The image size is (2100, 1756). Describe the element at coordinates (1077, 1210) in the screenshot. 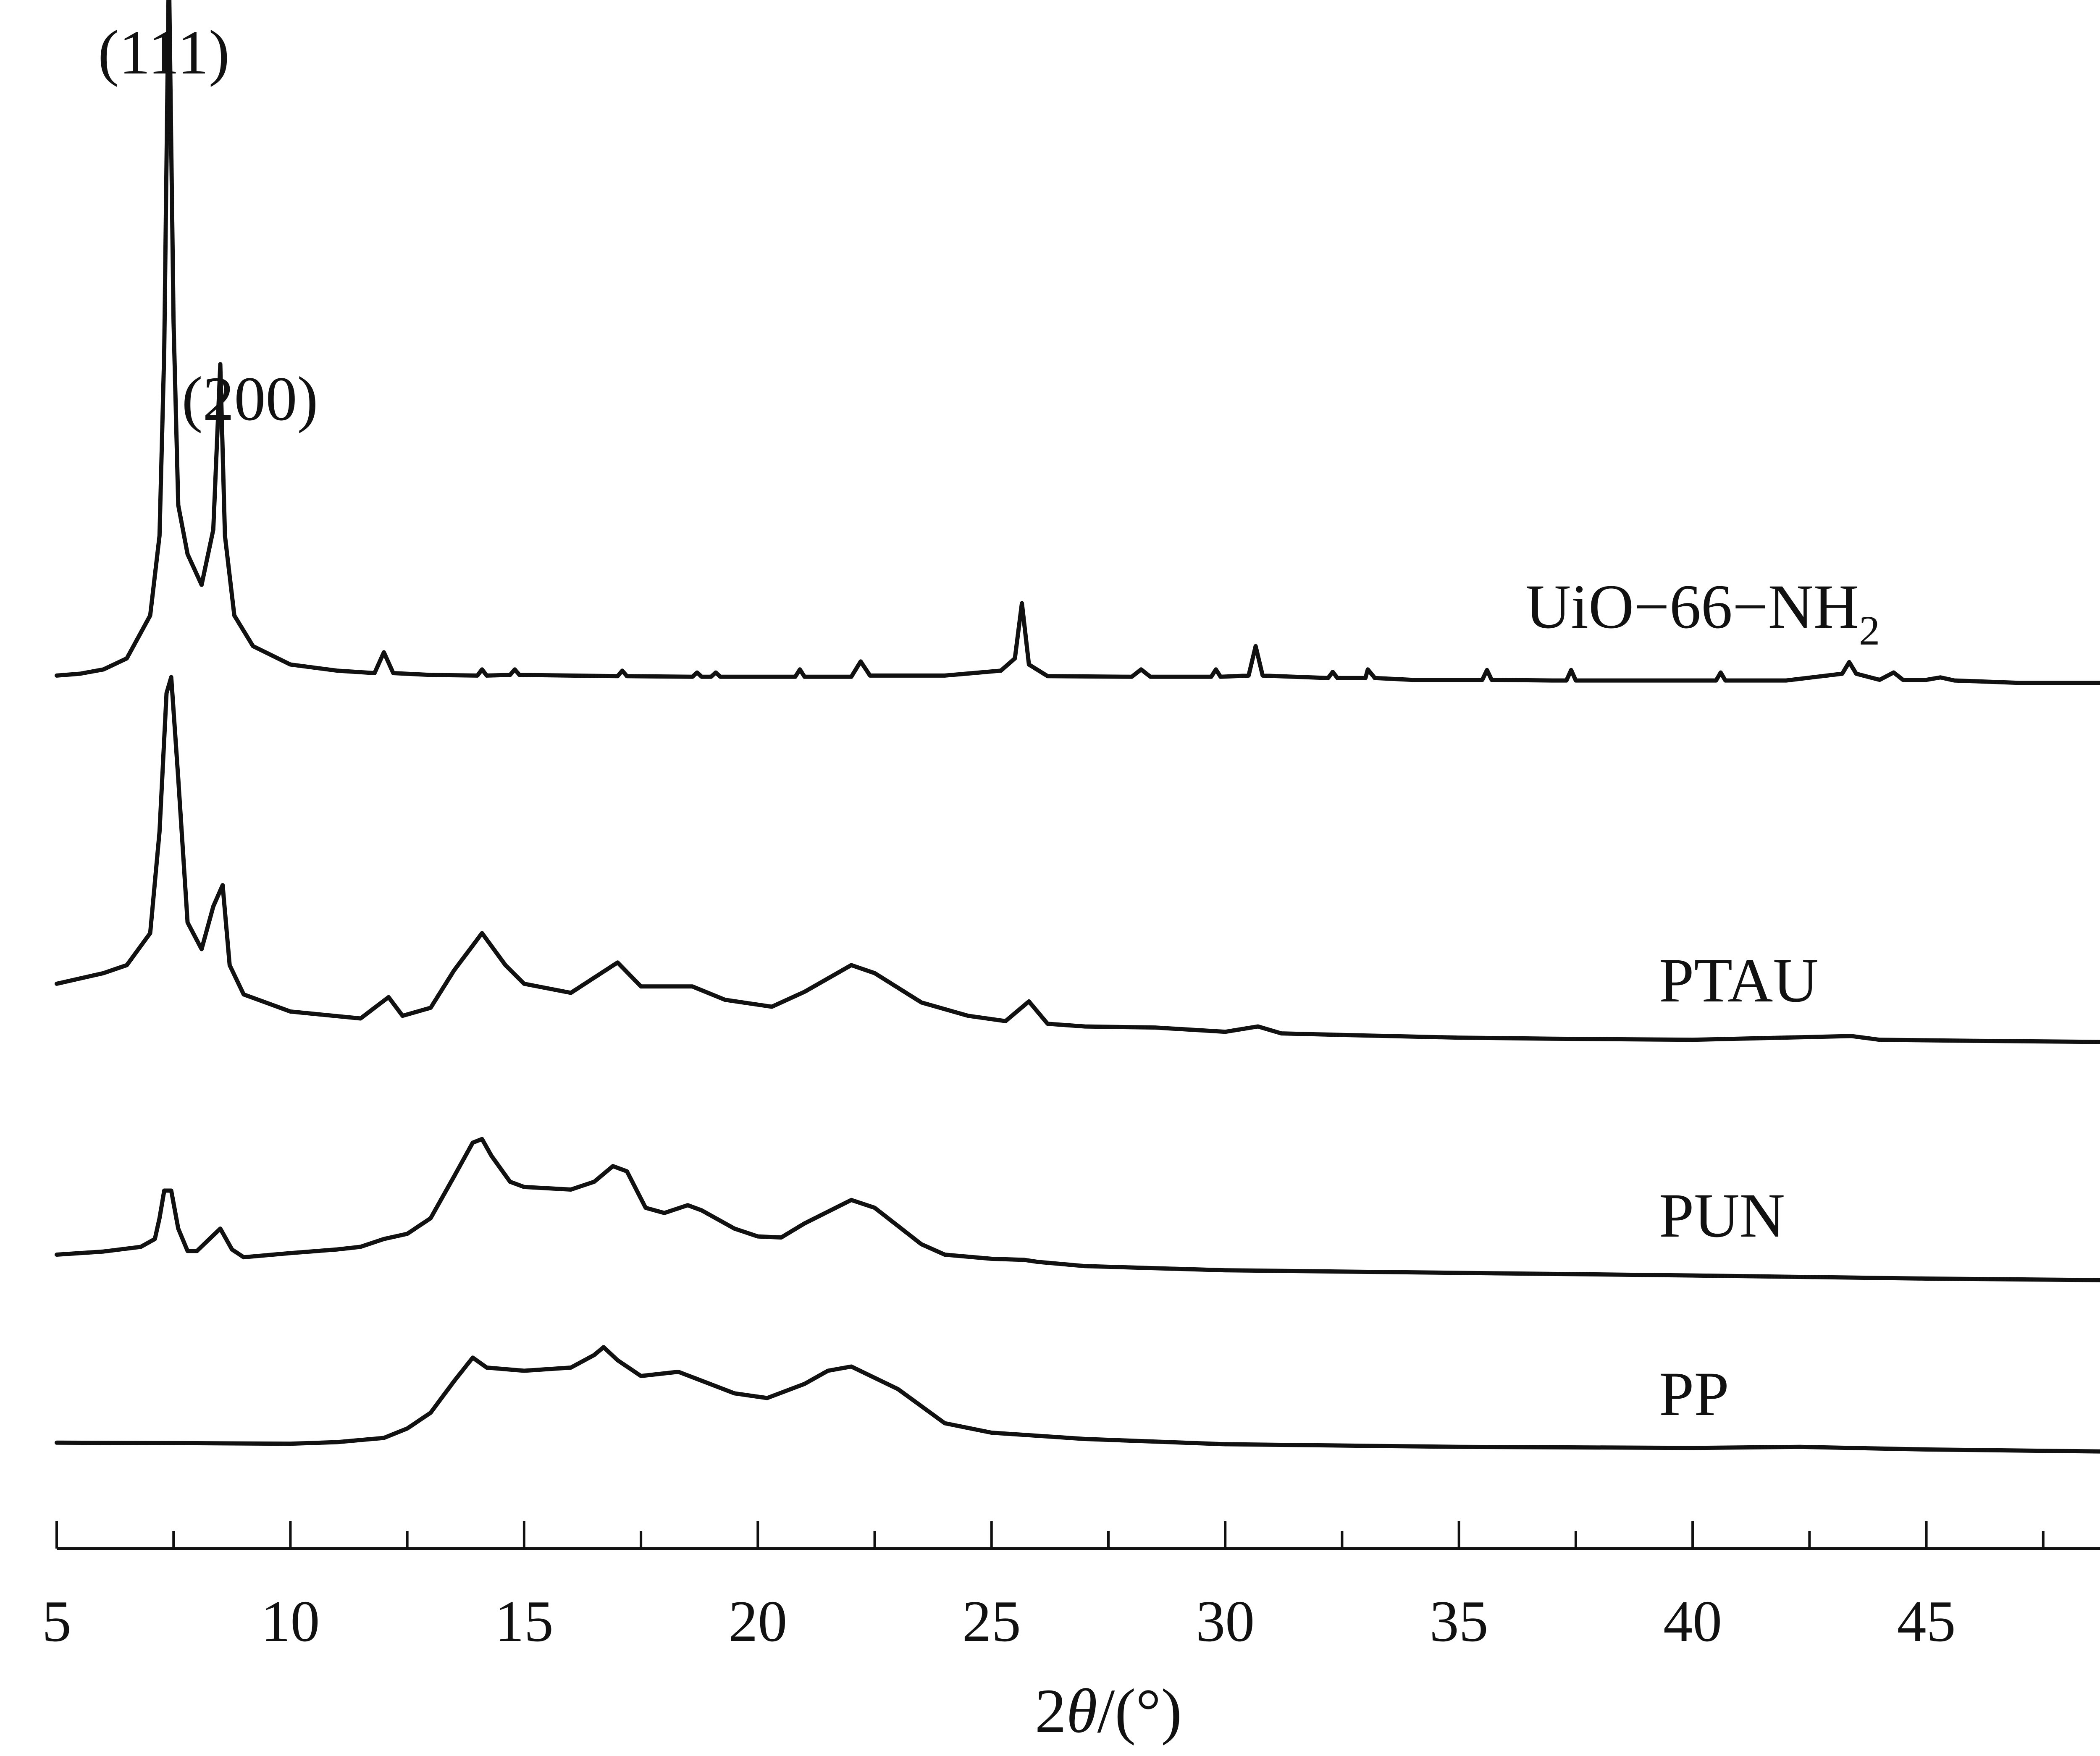

I see `series-line-pun` at that location.